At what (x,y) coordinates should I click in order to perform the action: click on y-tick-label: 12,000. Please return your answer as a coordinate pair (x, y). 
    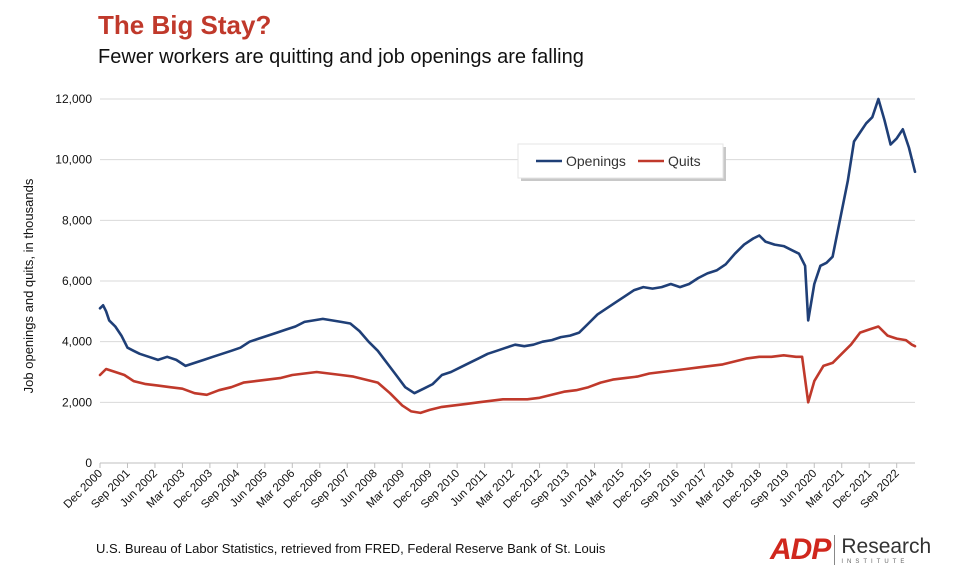
    Looking at the image, I should click on (73, 99).